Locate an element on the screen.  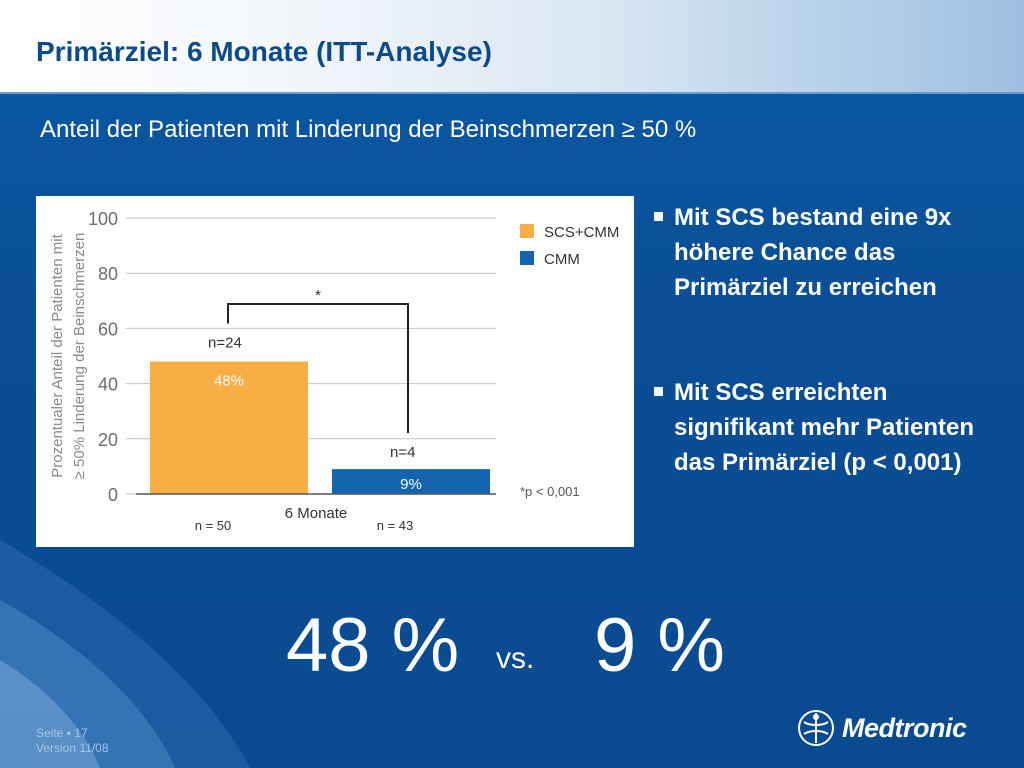
headline-value-cmm: 9 % is located at coordinates (659, 645).